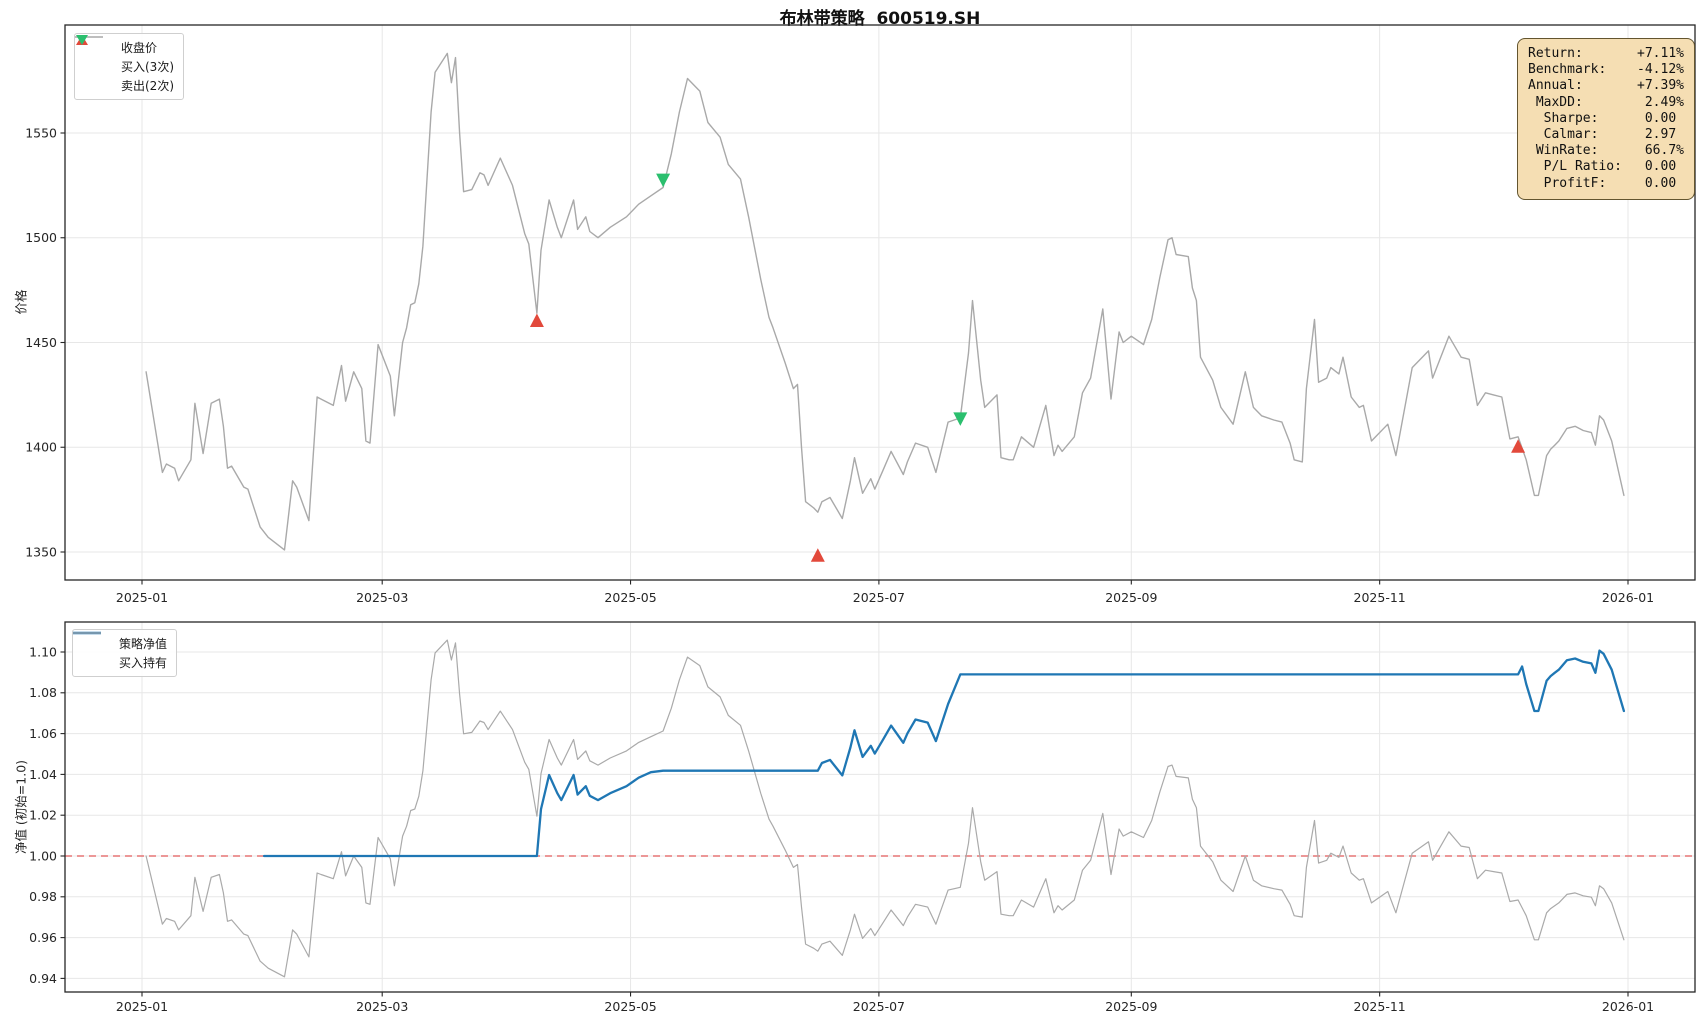 This screenshot has height=1026, width=1708. I want to click on stat-row: Benchmark: -4.12%, so click(1606, 70).